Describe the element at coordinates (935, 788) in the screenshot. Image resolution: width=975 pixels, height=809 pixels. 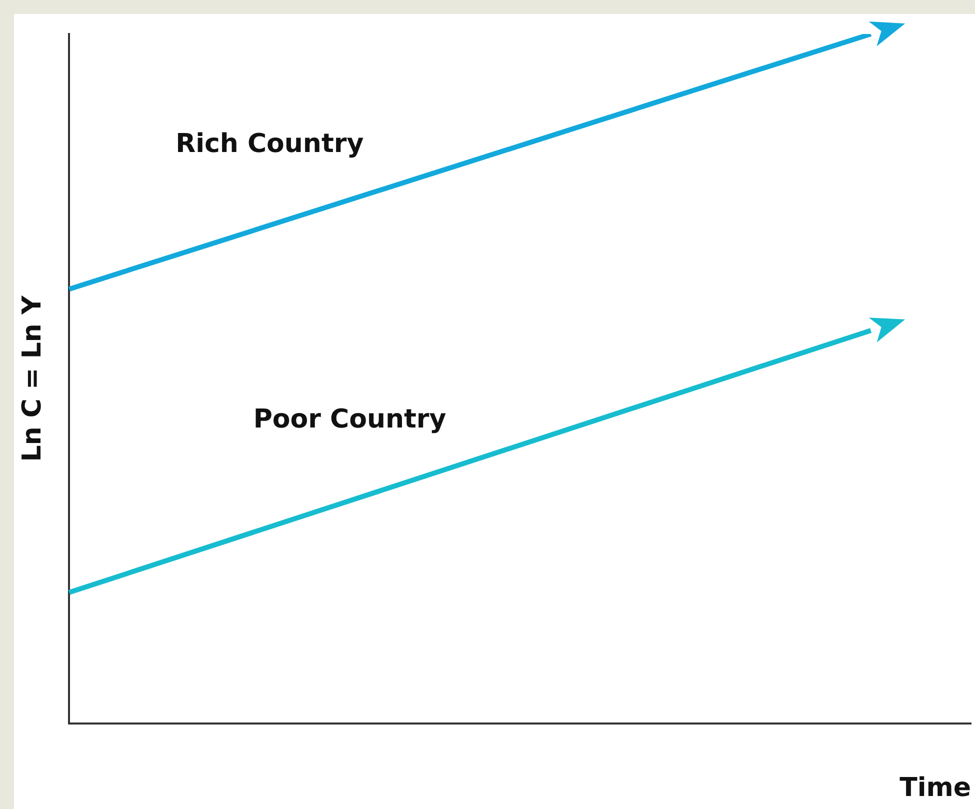
I see `x-axis-title: Time` at that location.